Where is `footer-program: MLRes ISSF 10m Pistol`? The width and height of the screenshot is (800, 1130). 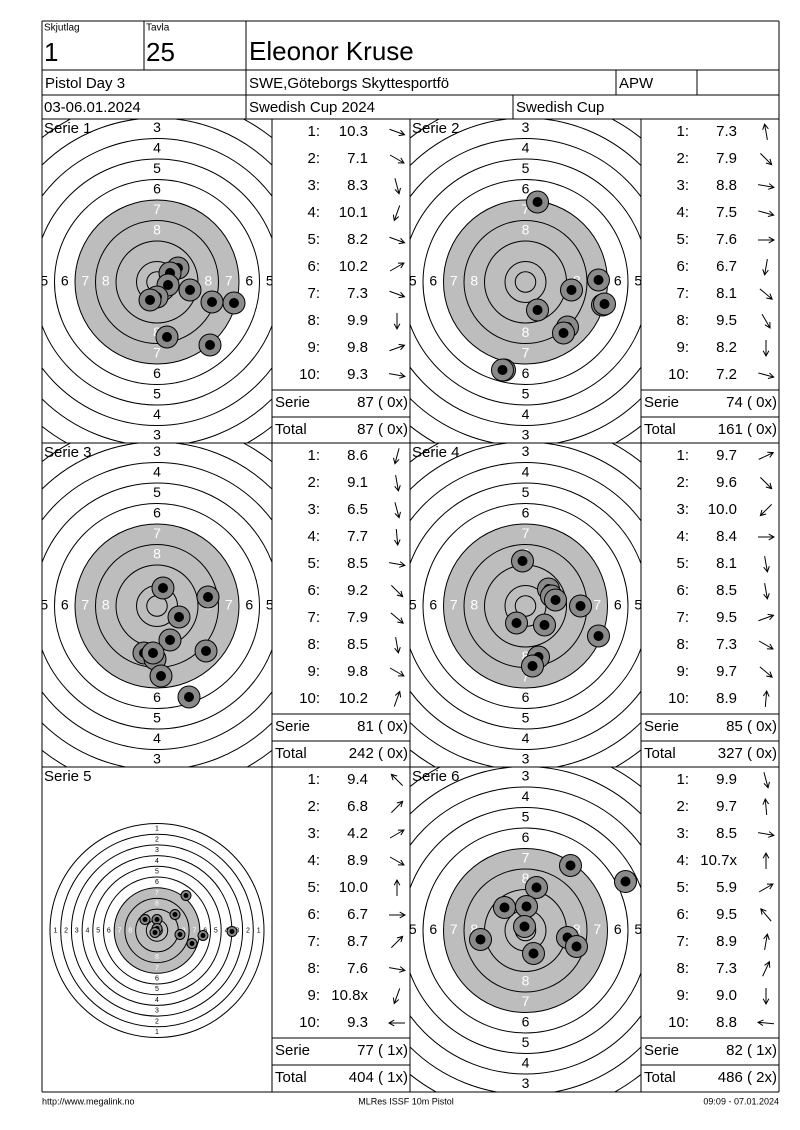 footer-program: MLRes ISSF 10m Pistol is located at coordinates (406, 1101).